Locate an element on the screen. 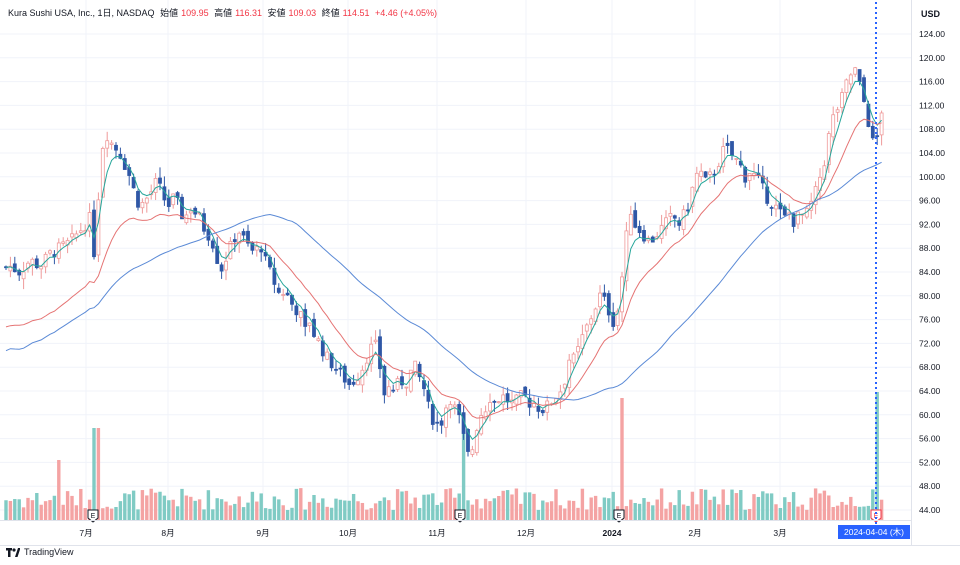  time-tick-label: 2月 is located at coordinates (694, 533).